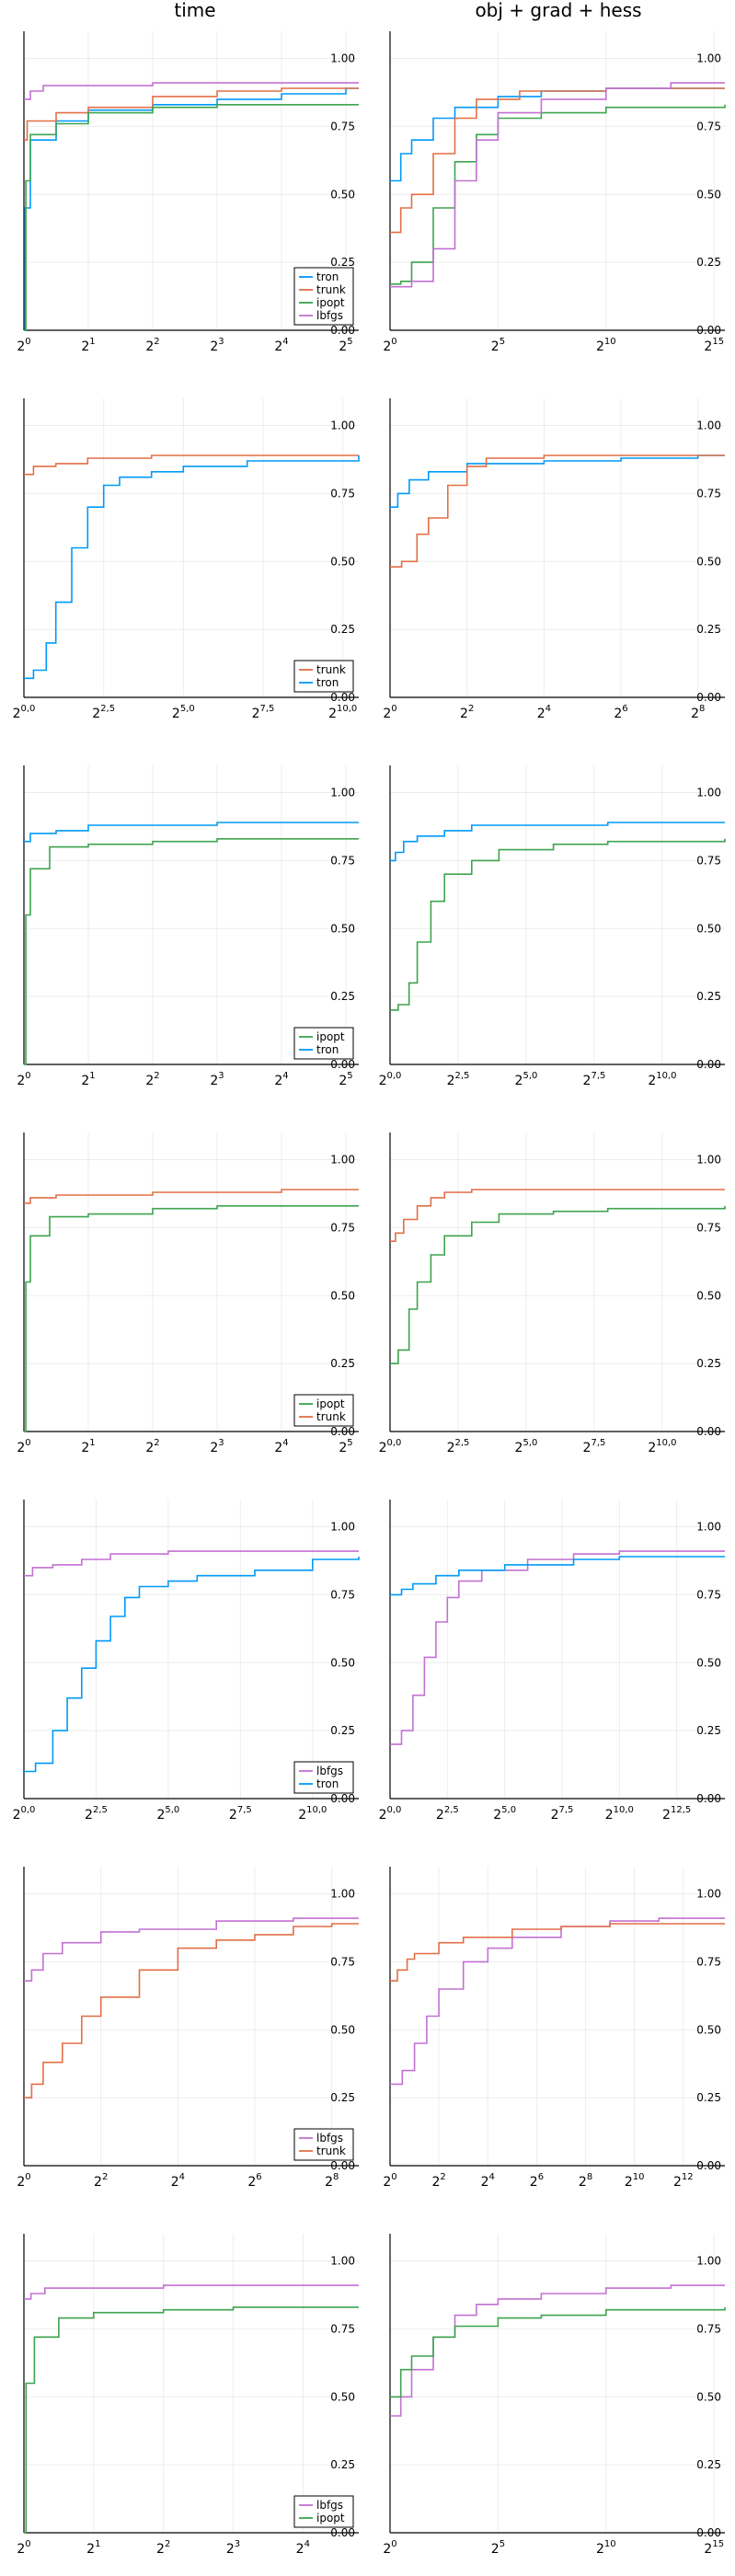 The image size is (735, 2576). I want to click on x-tick-label: 25,0, so click(183, 712).